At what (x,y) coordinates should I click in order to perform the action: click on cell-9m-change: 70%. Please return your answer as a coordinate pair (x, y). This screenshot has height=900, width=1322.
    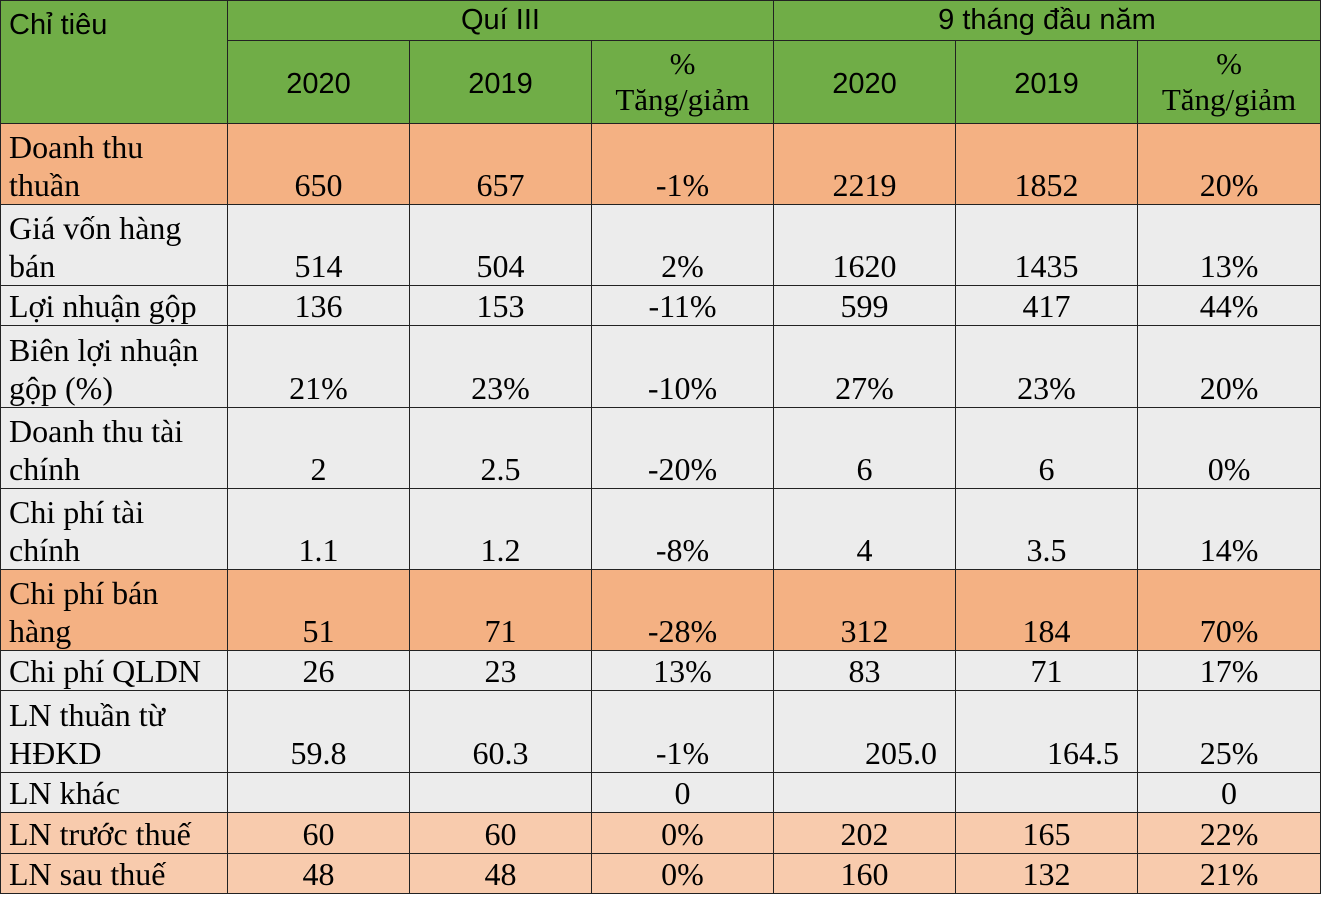
    Looking at the image, I should click on (1229, 610).